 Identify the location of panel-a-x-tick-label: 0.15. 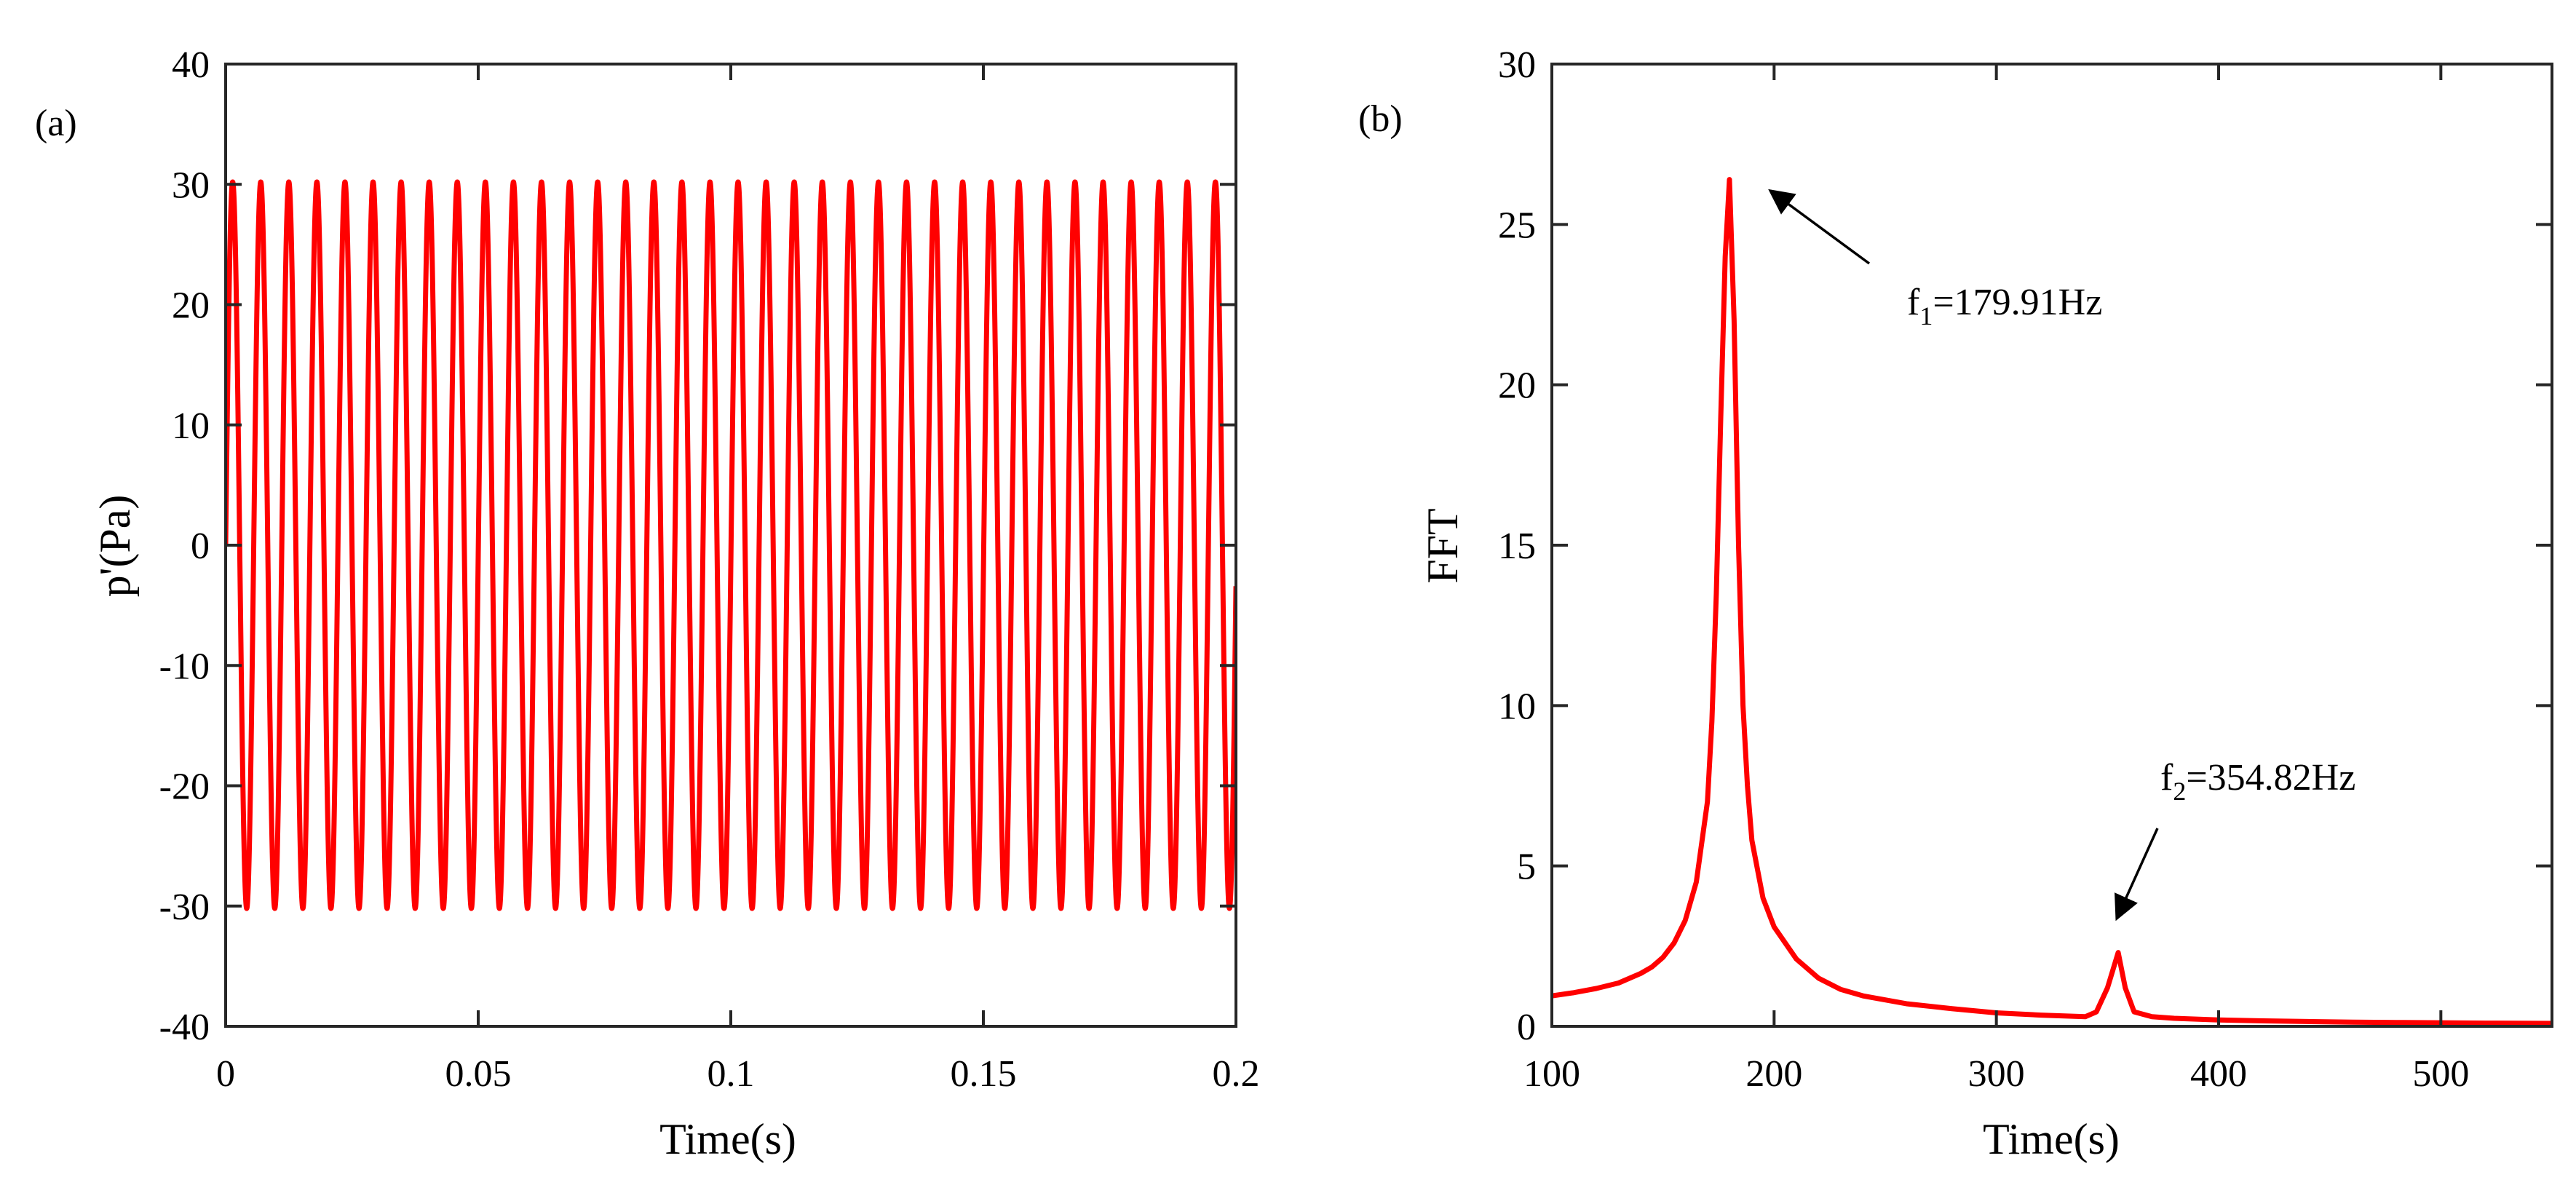
(984, 1074).